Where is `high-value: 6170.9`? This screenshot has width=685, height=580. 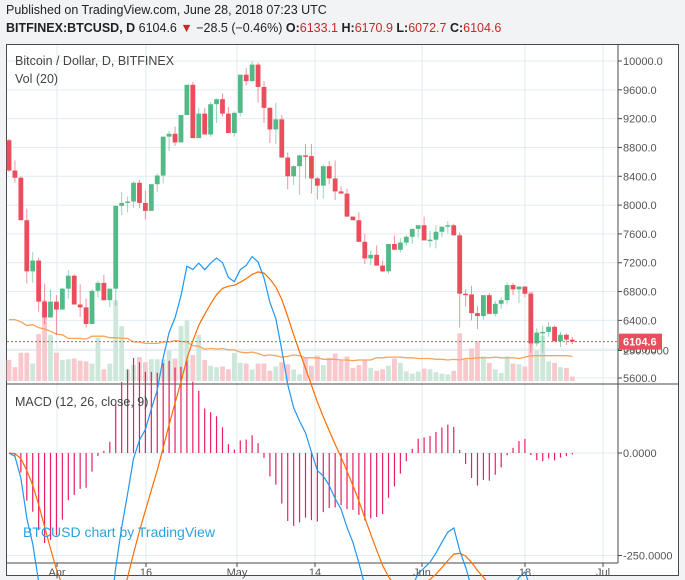 high-value: 6170.9 is located at coordinates (373, 28).